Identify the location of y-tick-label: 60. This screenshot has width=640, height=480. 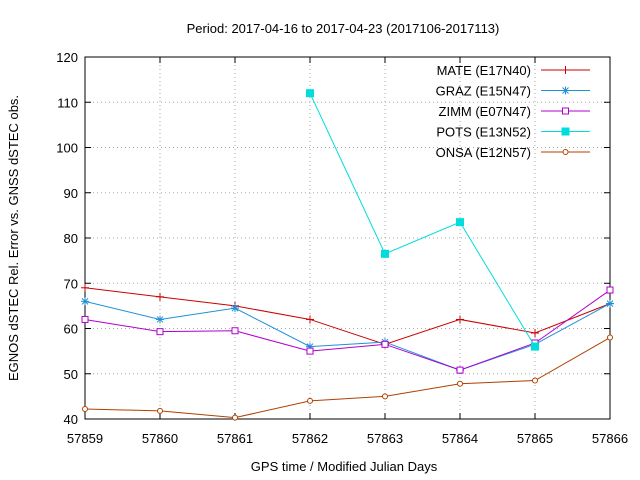
(71, 329).